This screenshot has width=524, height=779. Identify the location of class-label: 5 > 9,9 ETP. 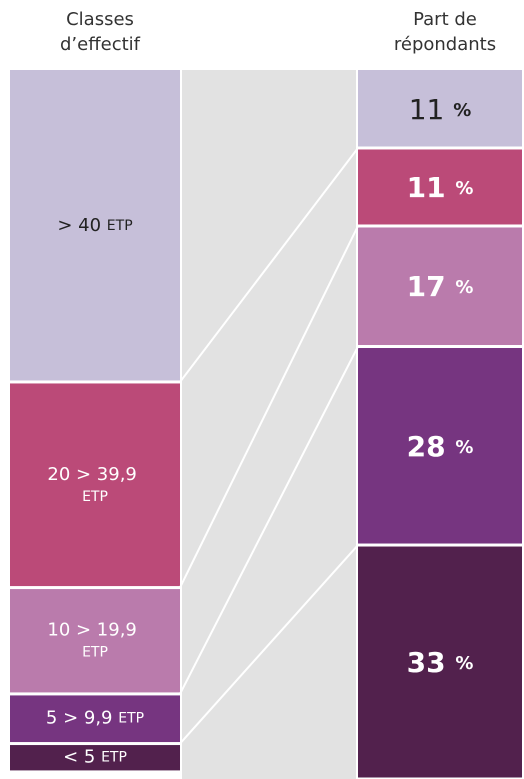
(95, 718).